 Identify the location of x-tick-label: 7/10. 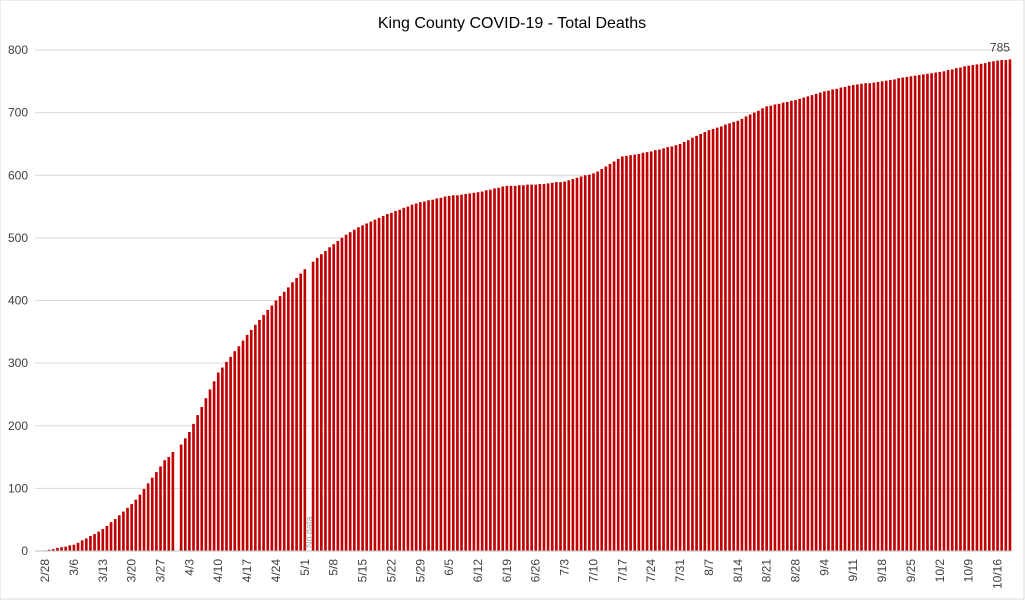
(593, 571).